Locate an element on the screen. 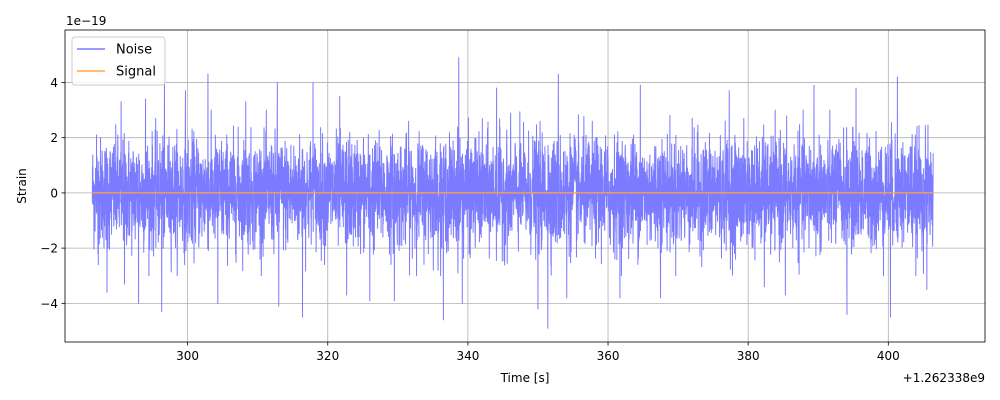  legend-label-noise: Noise is located at coordinates (134, 50).